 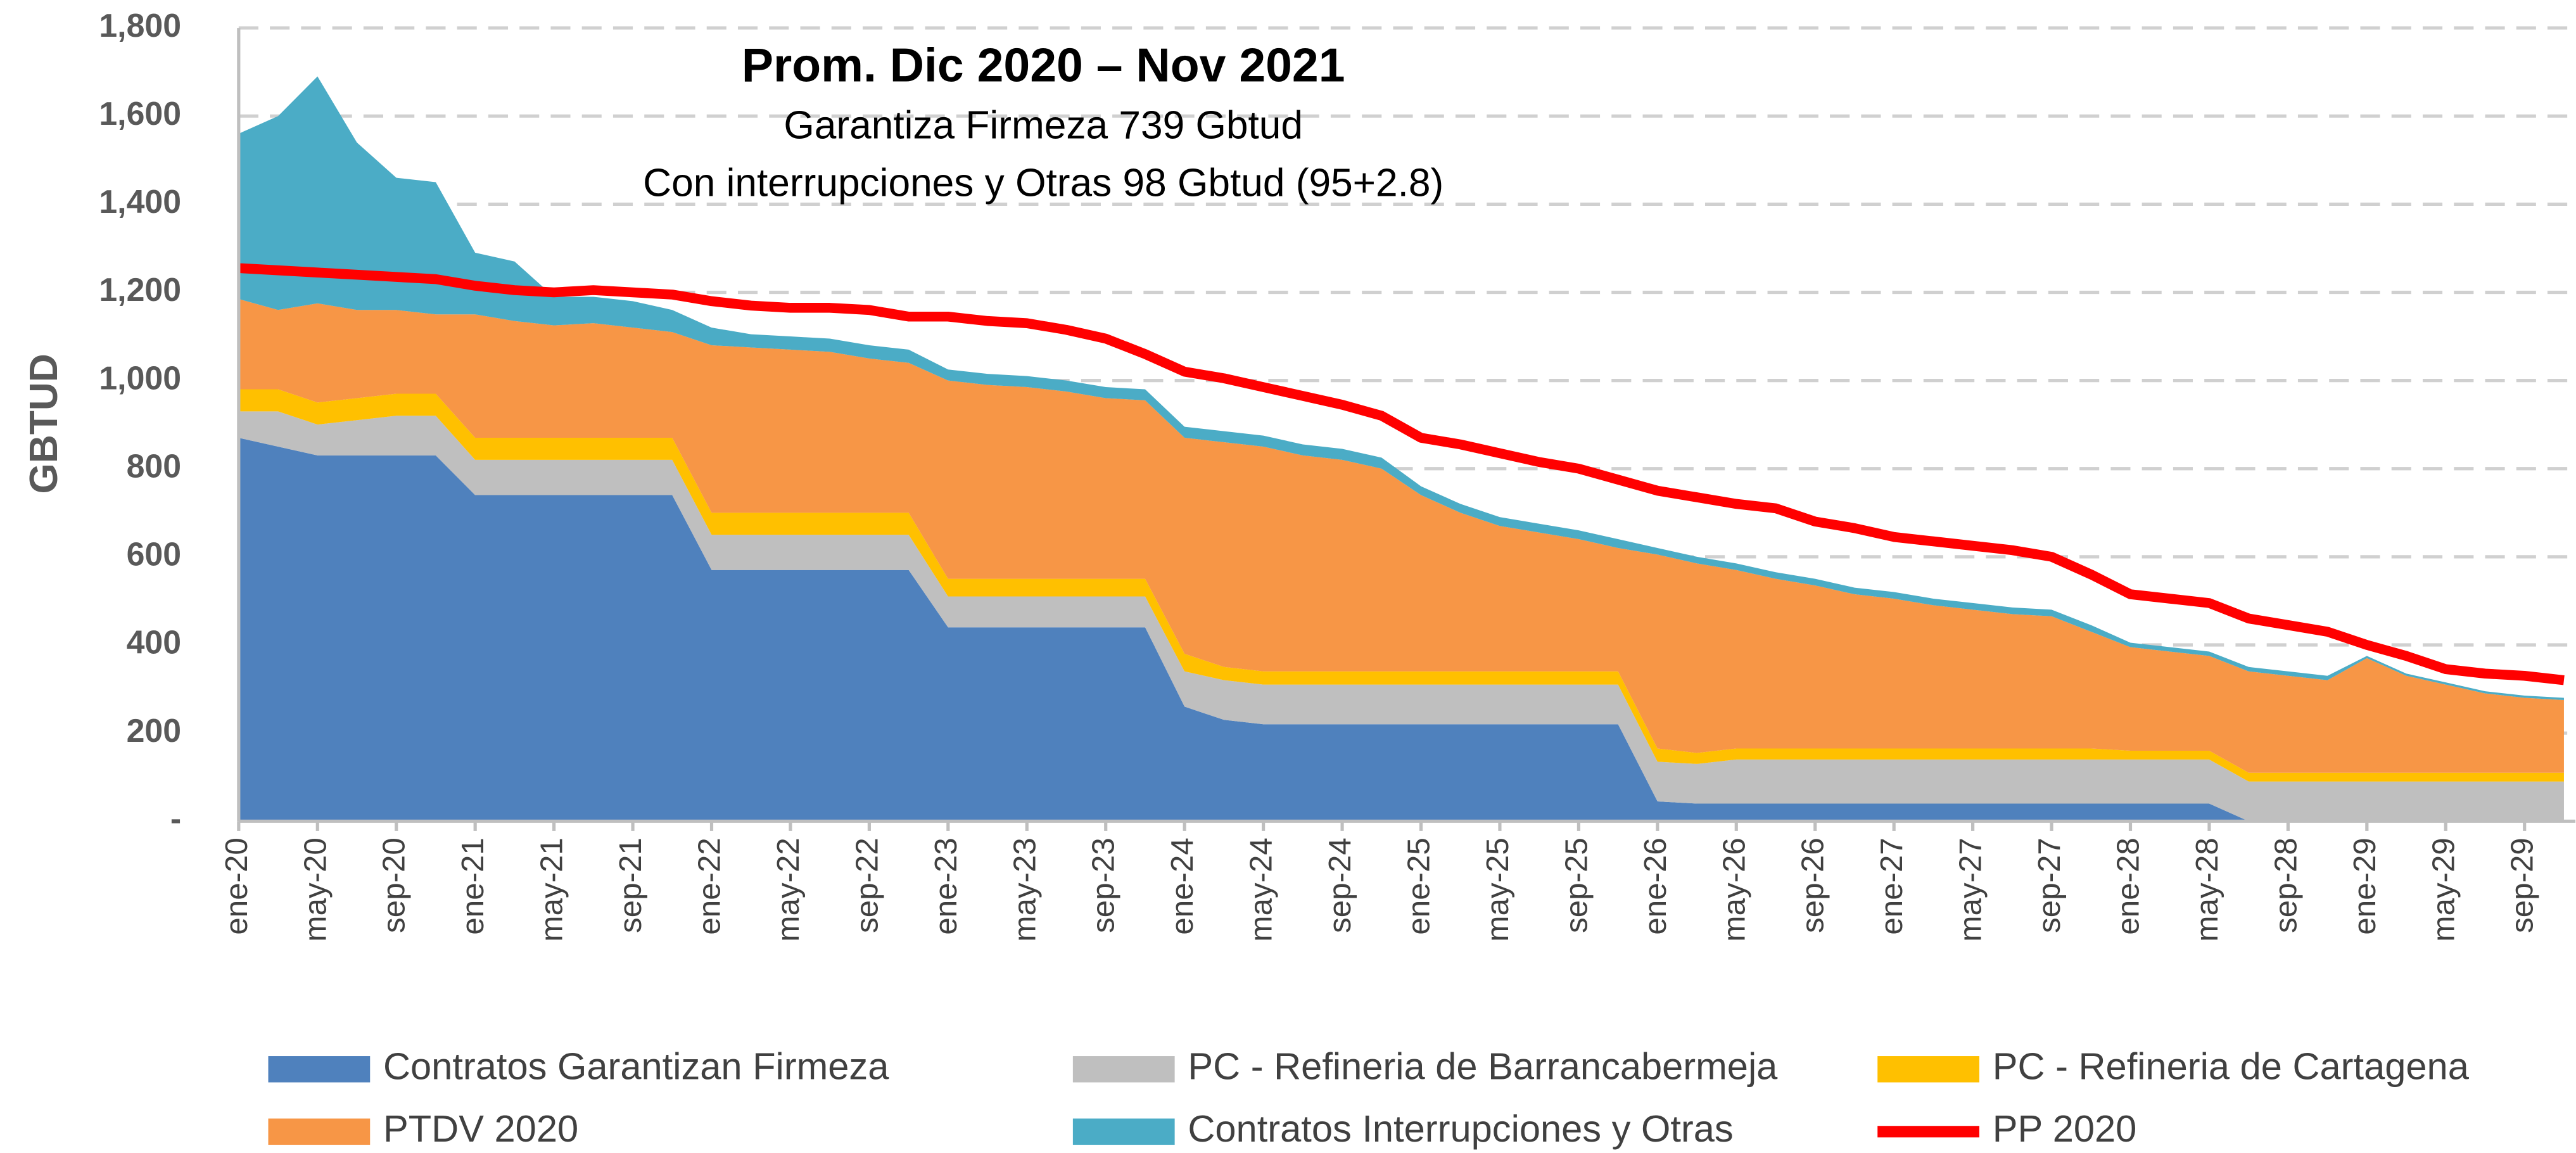 I want to click on x-tick-label: sep-27, so click(x=2049, y=886).